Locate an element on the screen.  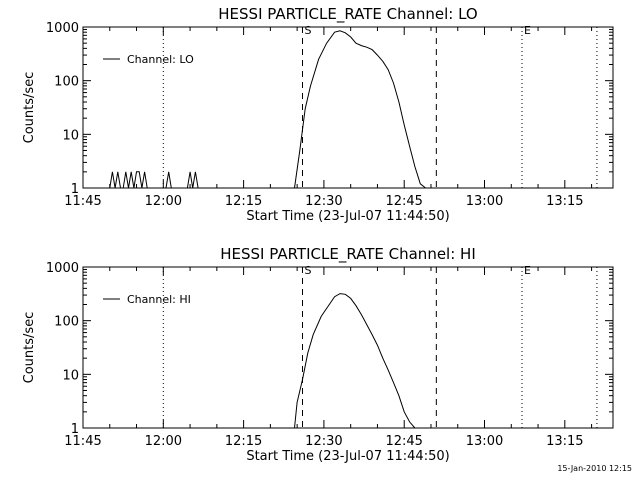
legend-label: Channel: HI is located at coordinates (159, 299).